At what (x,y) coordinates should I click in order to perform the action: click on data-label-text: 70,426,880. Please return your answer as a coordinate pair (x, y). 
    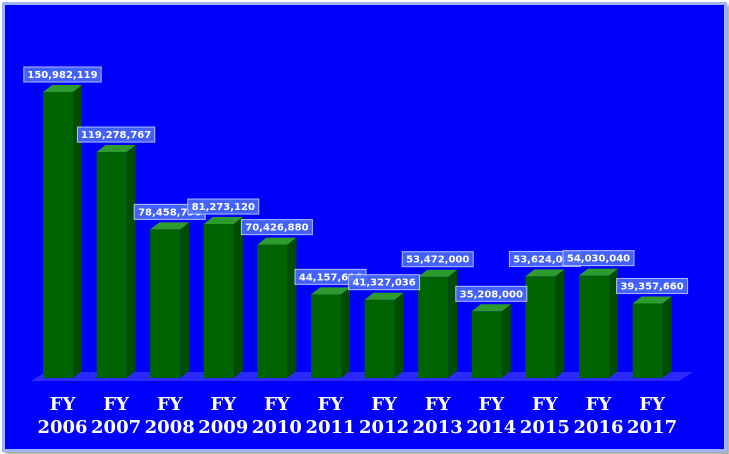
    Looking at the image, I should click on (276, 228).